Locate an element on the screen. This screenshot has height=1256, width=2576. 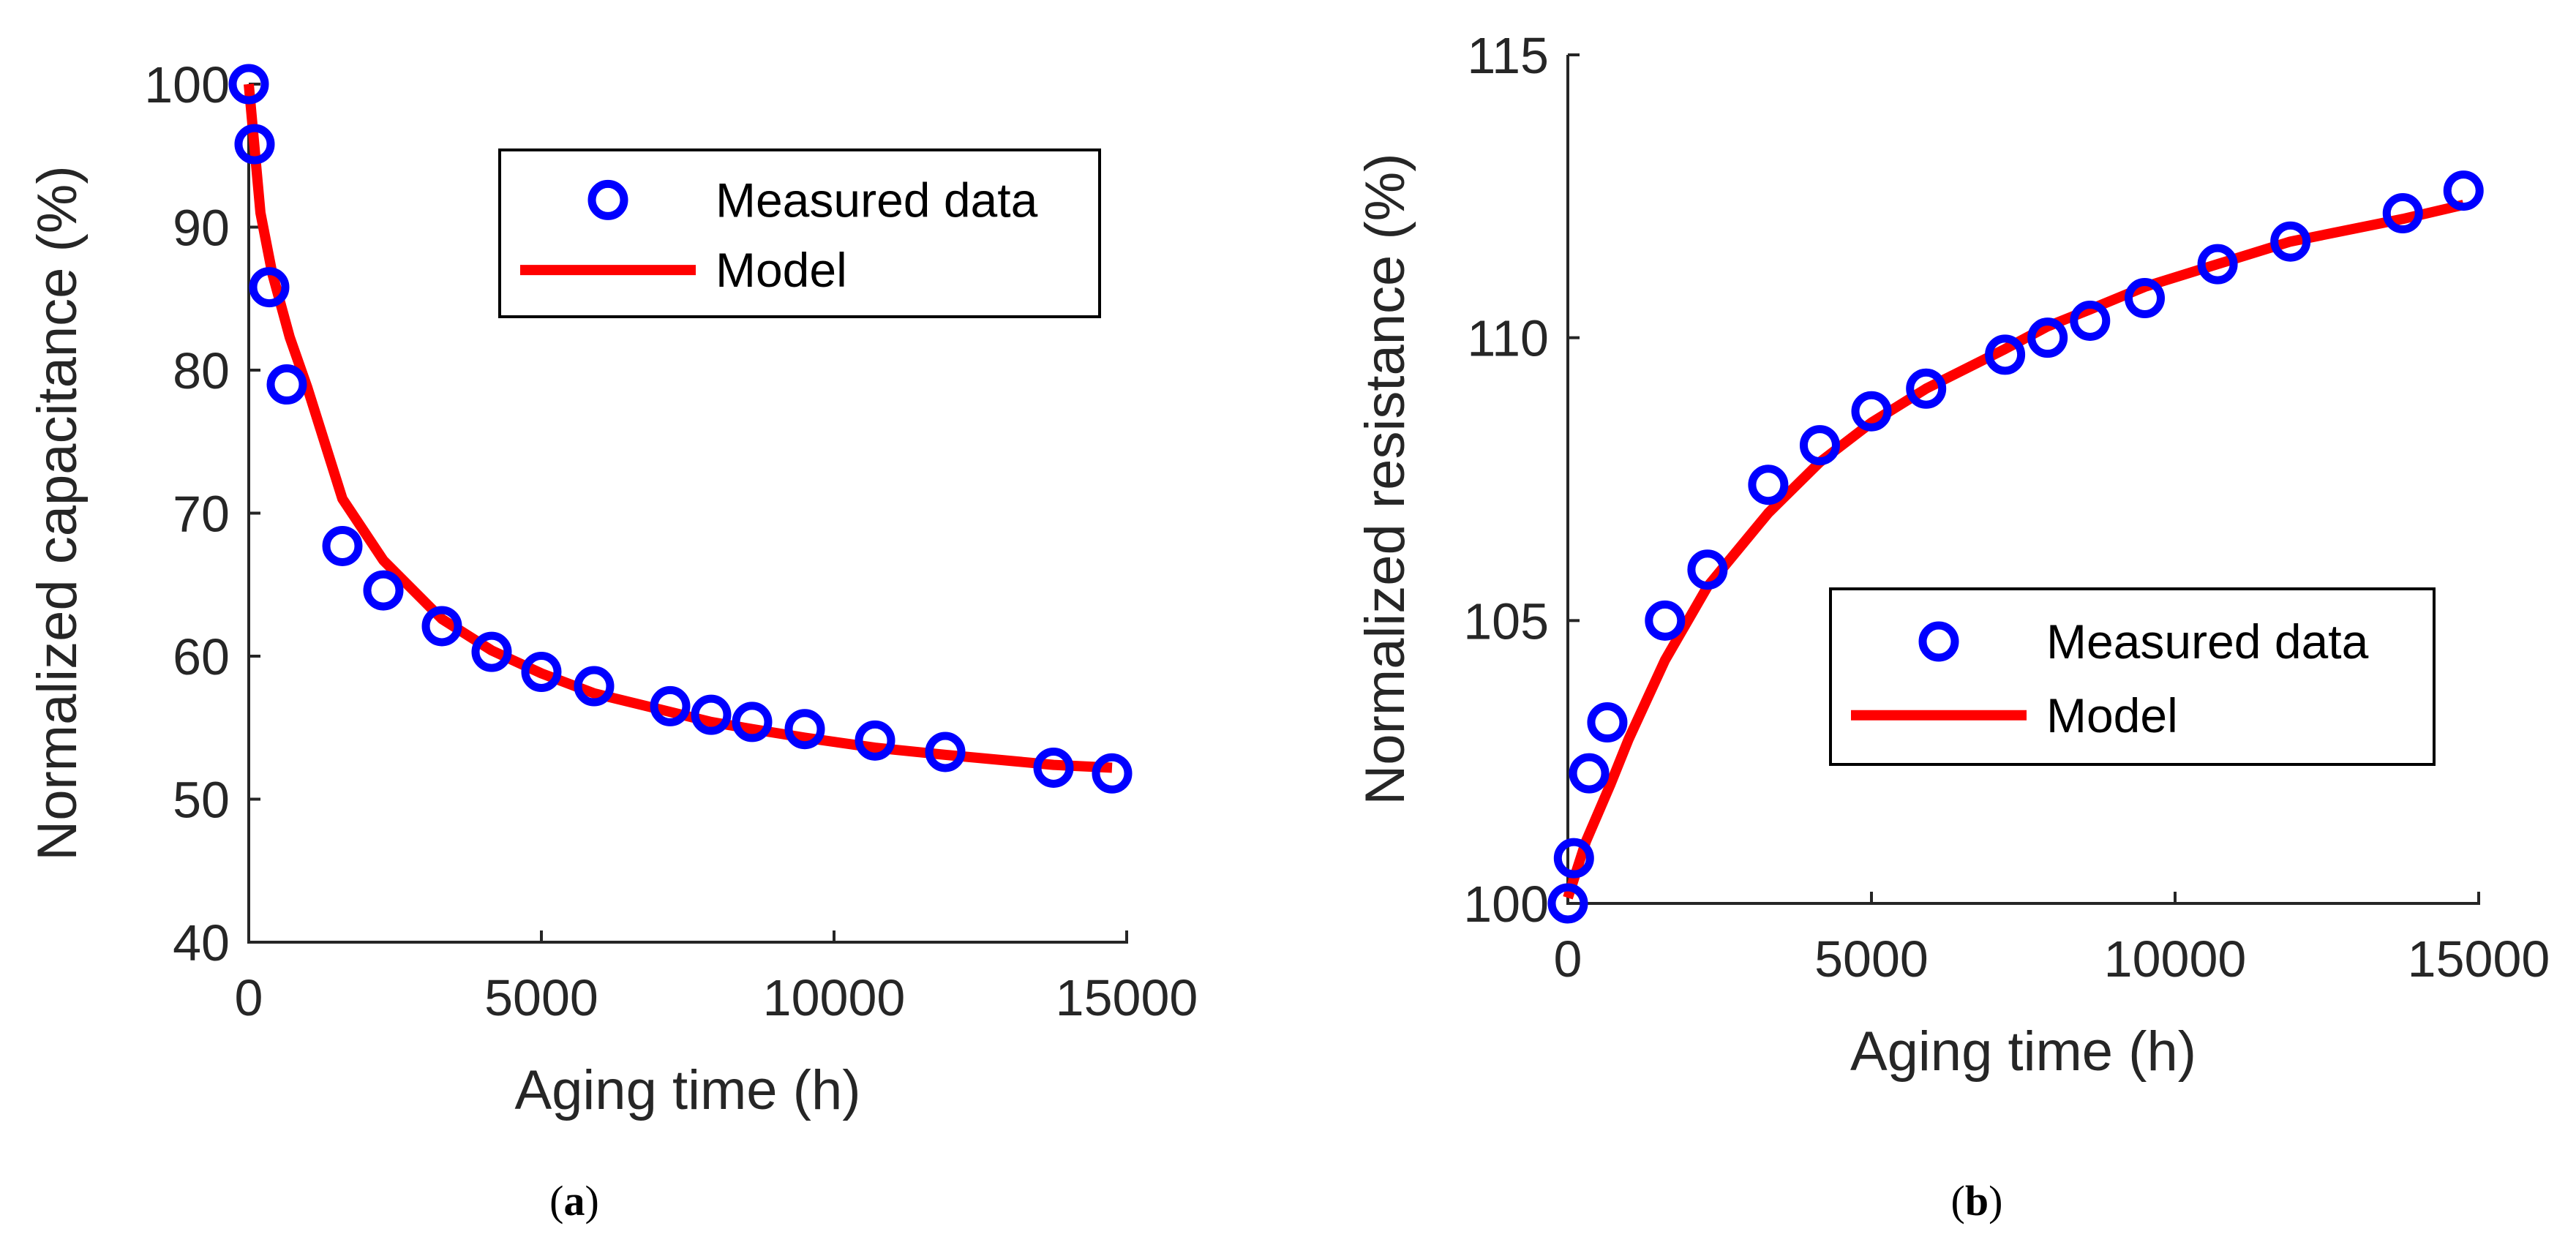
legend-label-measured-a: Measured data is located at coordinates (877, 200).